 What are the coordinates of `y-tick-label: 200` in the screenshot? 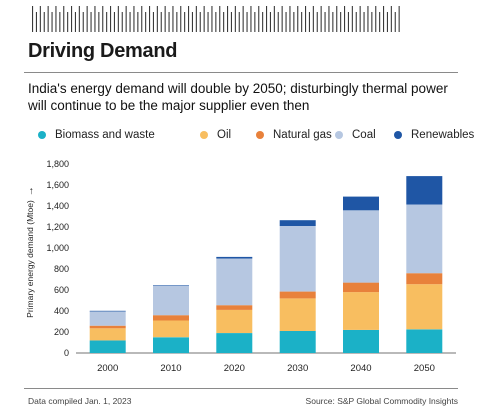 It's located at (61, 332).